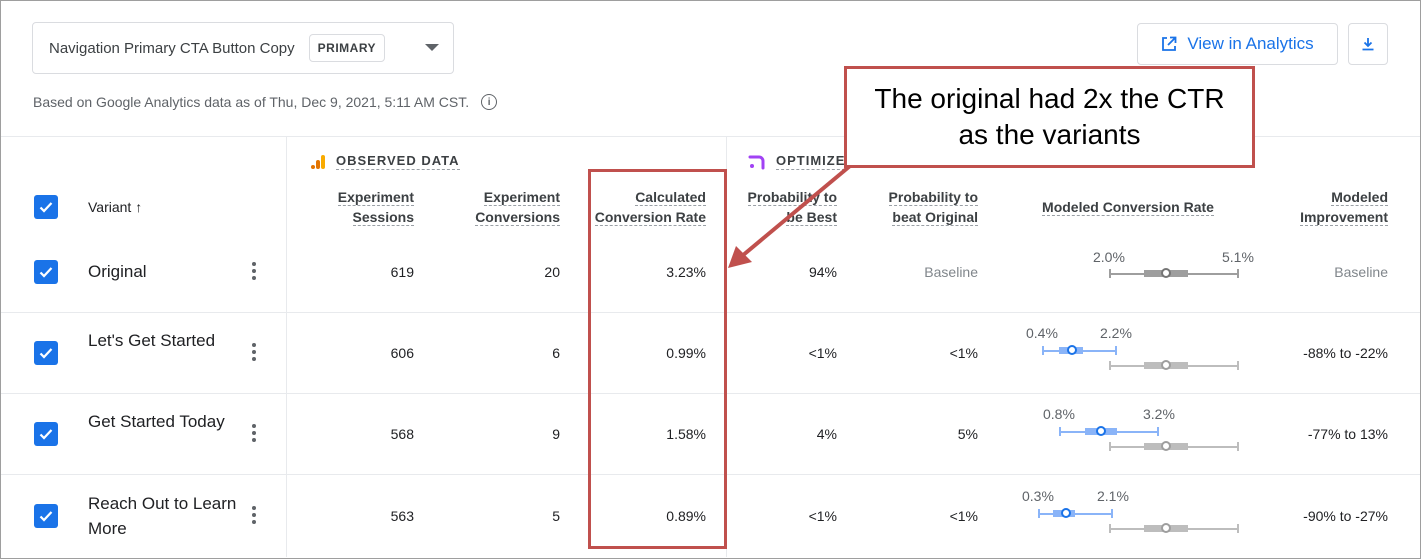  Describe the element at coordinates (552, 272) in the screenshot. I see `conversions-cell: 20` at that location.